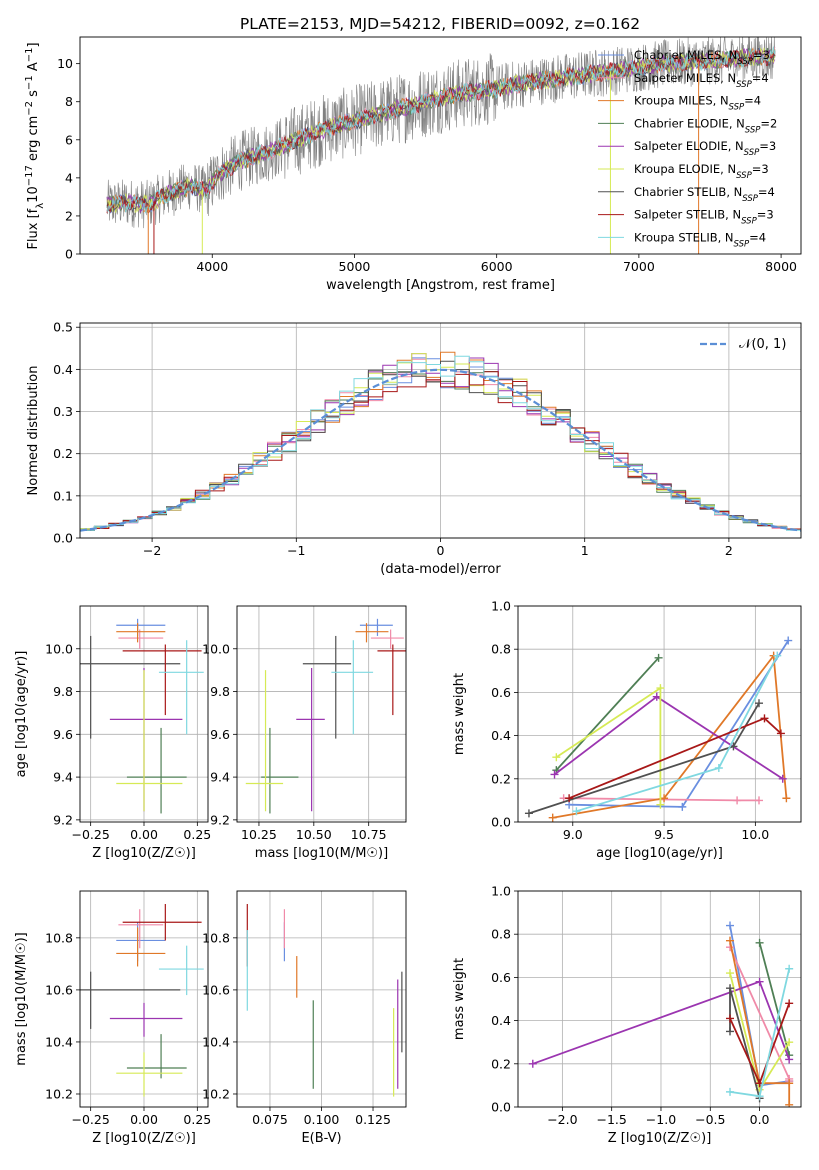  Describe the element at coordinates (314, 834) in the screenshot. I see `x-tick-label: 10.50` at that location.